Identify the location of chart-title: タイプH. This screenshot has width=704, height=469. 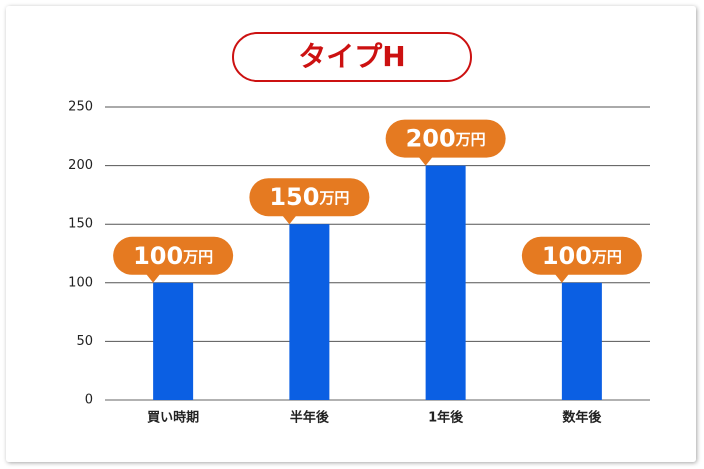
(351, 56).